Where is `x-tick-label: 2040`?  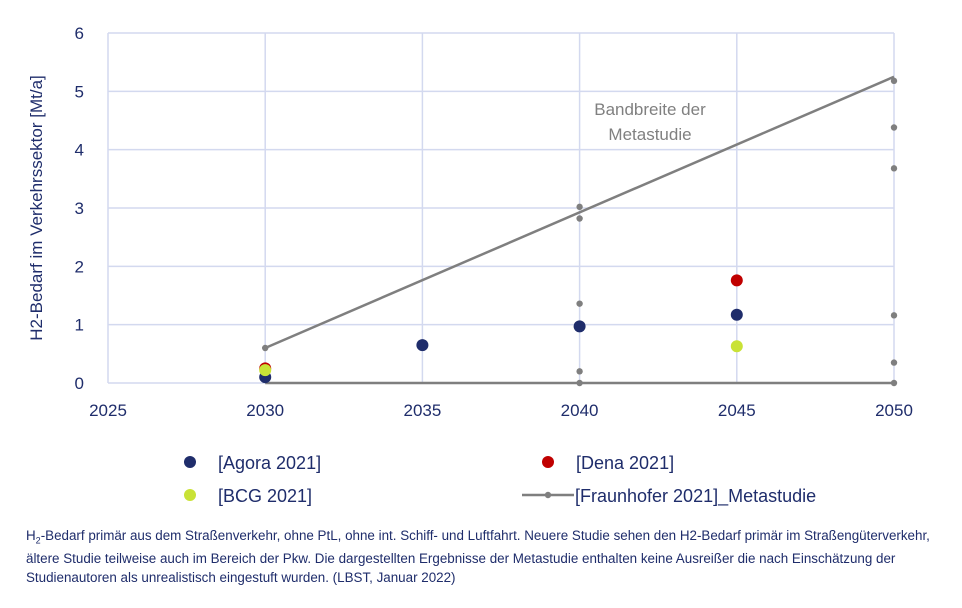 x-tick-label: 2040 is located at coordinates (580, 410).